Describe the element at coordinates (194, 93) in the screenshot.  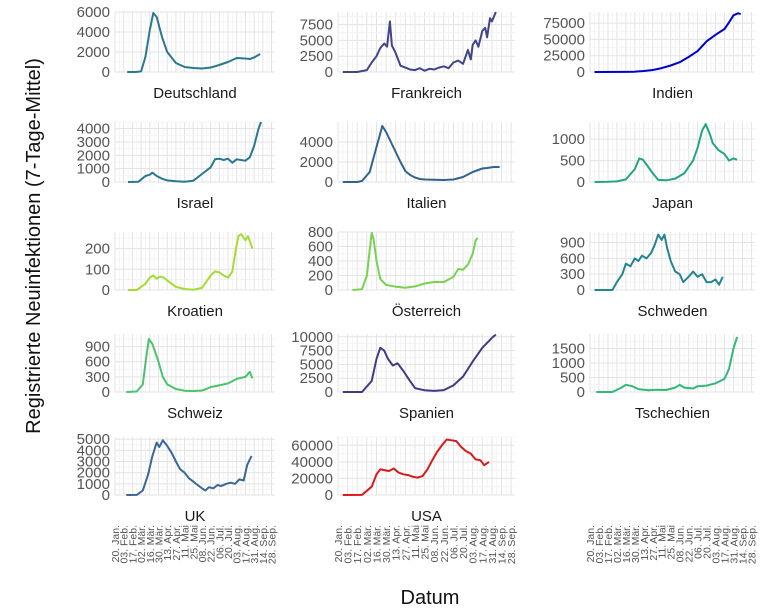
I see `facet-label: Deutschland` at that location.